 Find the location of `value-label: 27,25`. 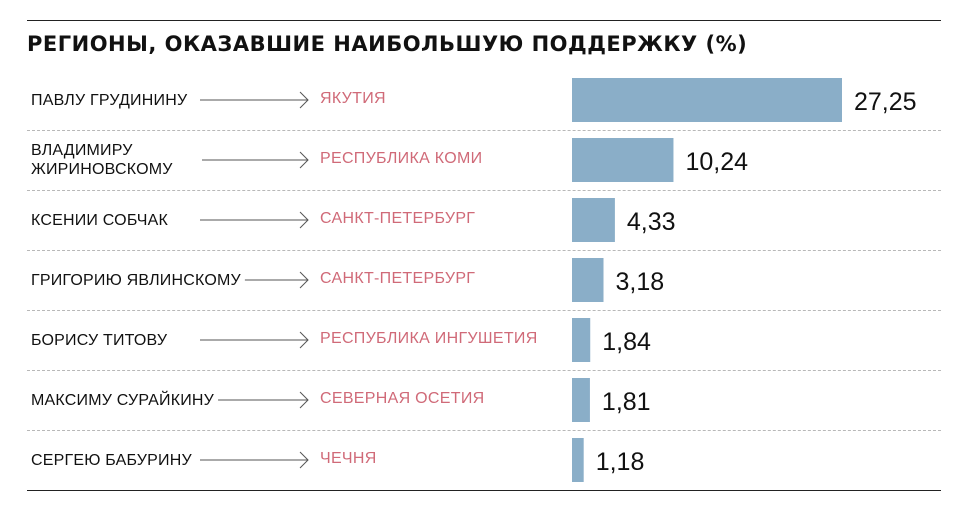

value-label: 27,25 is located at coordinates (885, 102).